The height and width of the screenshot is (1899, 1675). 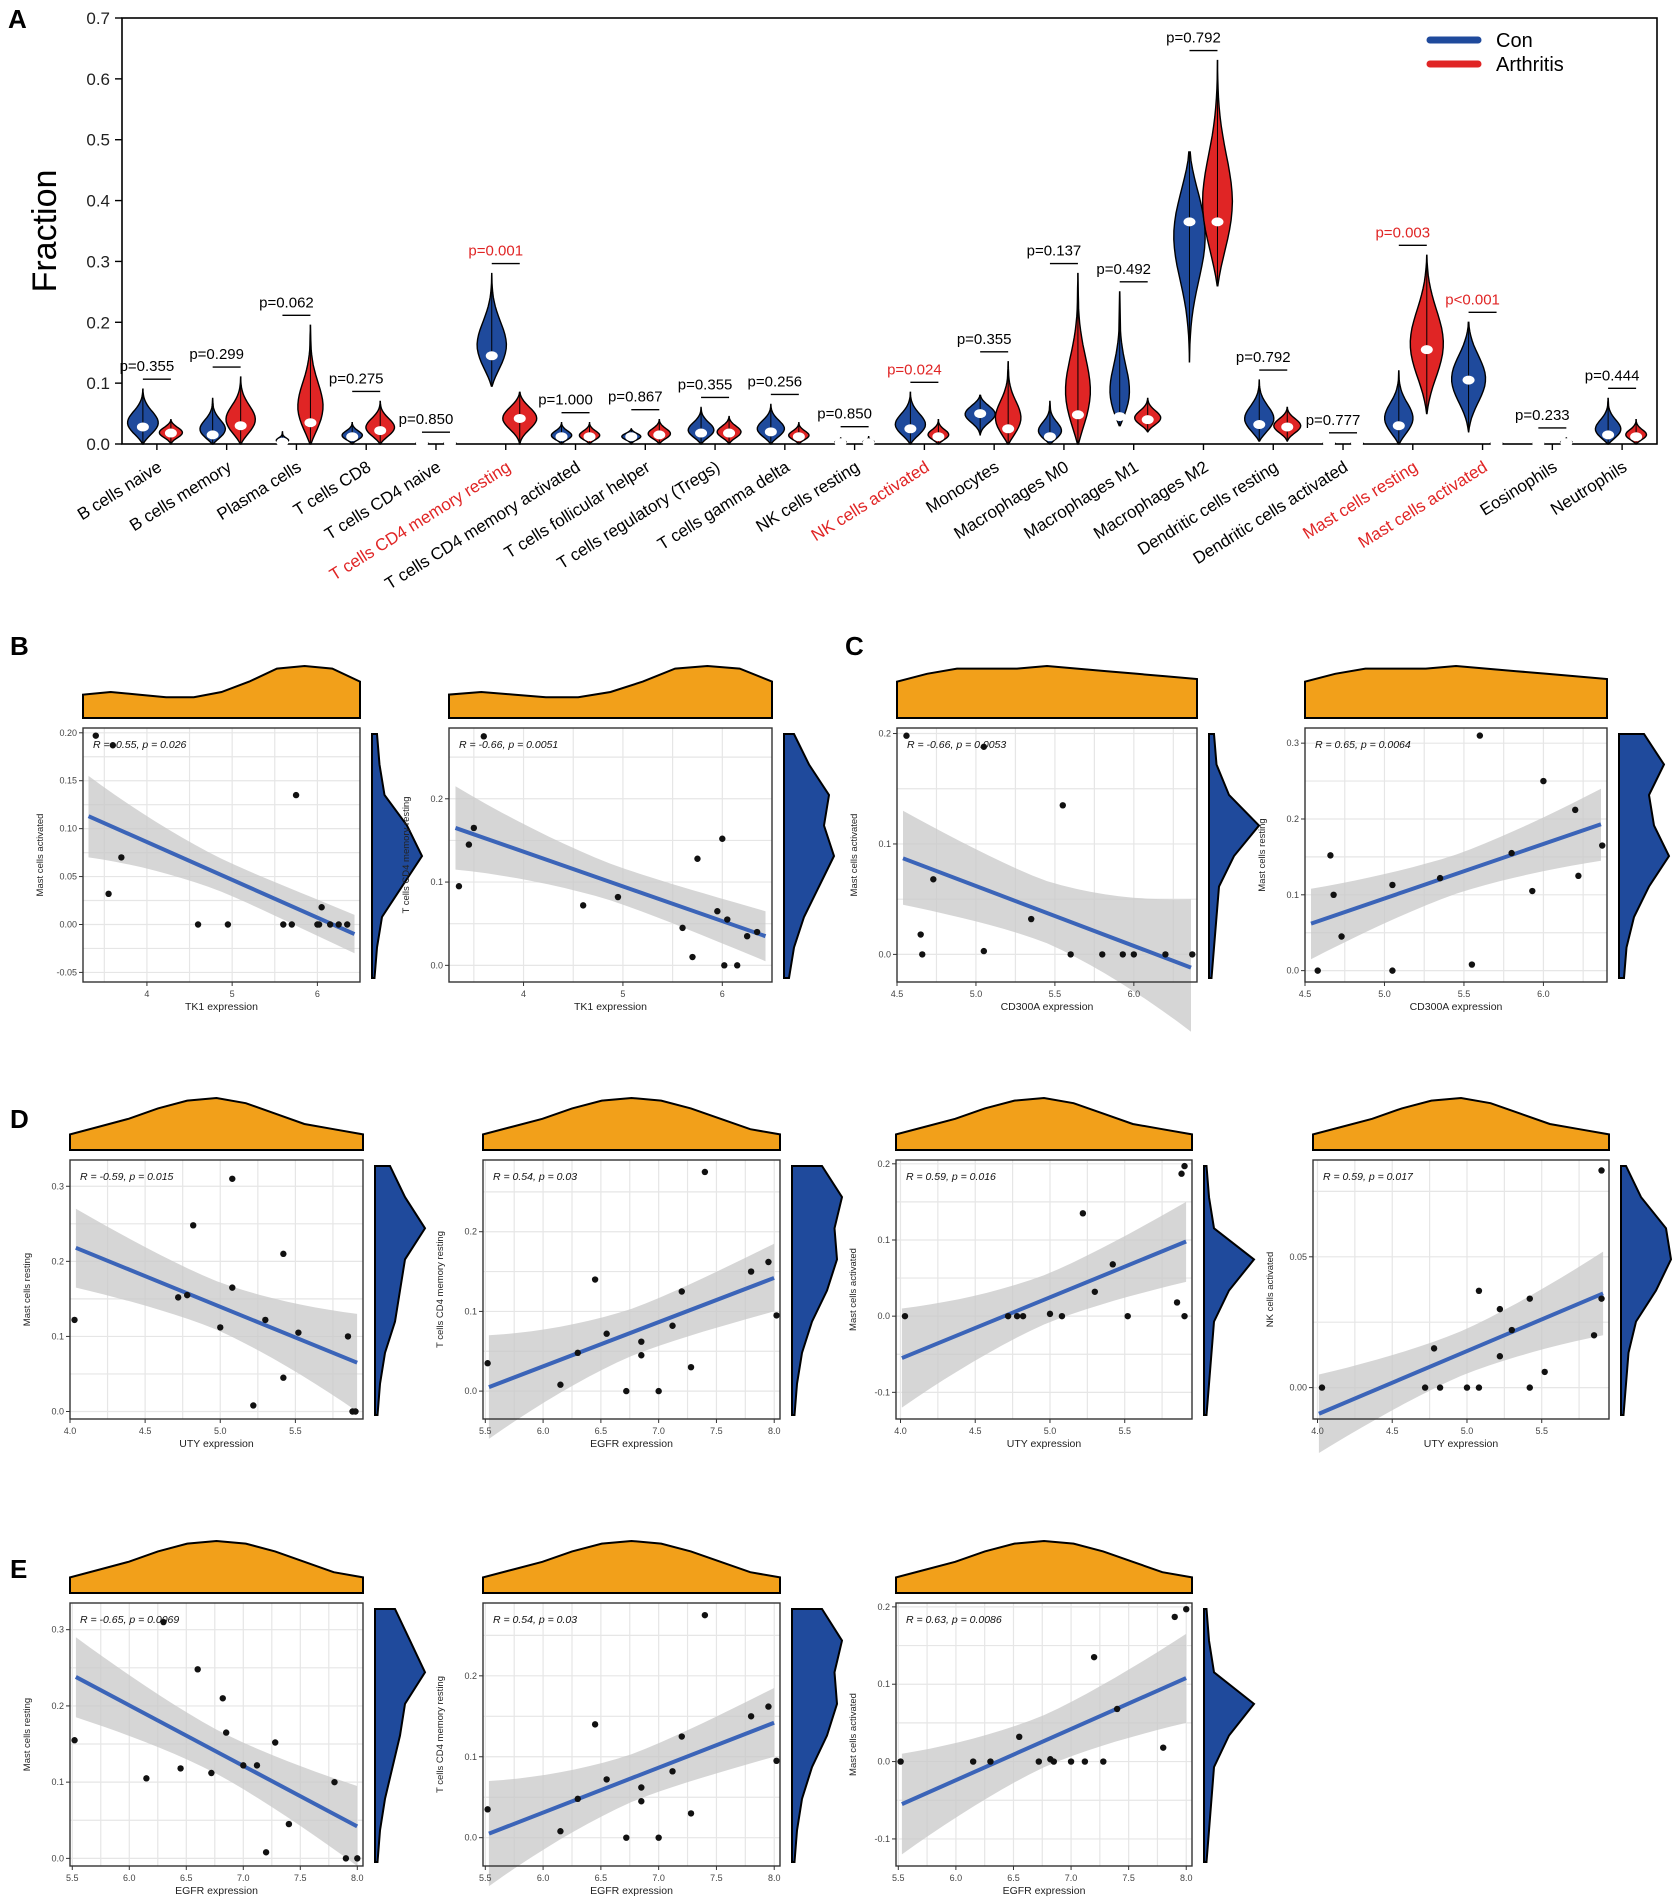 What do you see at coordinates (220, 1431) in the screenshot?
I see `x-tick-label: 5.0` at bounding box center [220, 1431].